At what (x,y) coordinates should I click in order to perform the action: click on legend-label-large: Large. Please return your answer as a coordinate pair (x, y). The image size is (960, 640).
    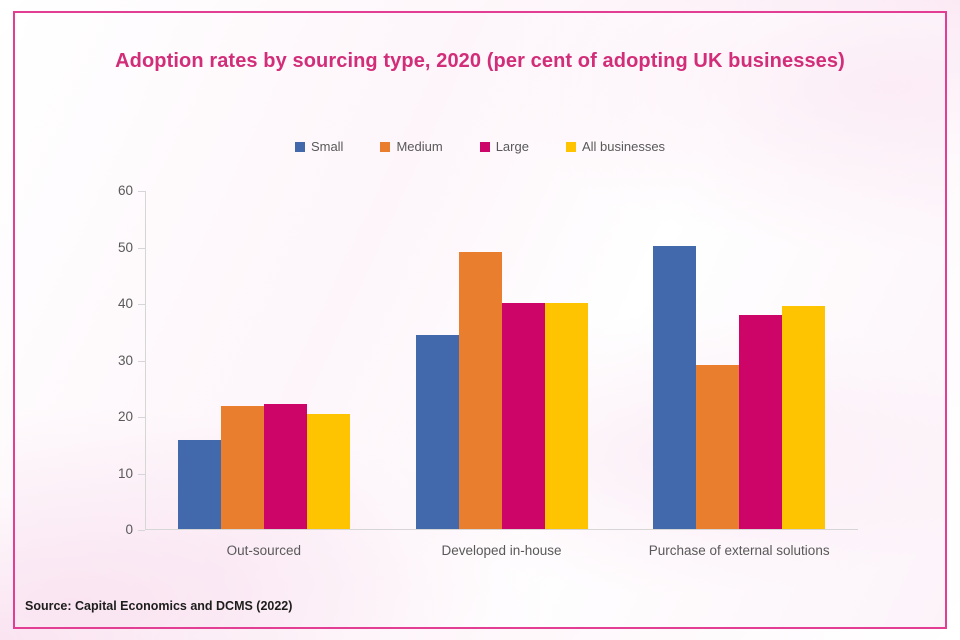
    Looking at the image, I should click on (512, 146).